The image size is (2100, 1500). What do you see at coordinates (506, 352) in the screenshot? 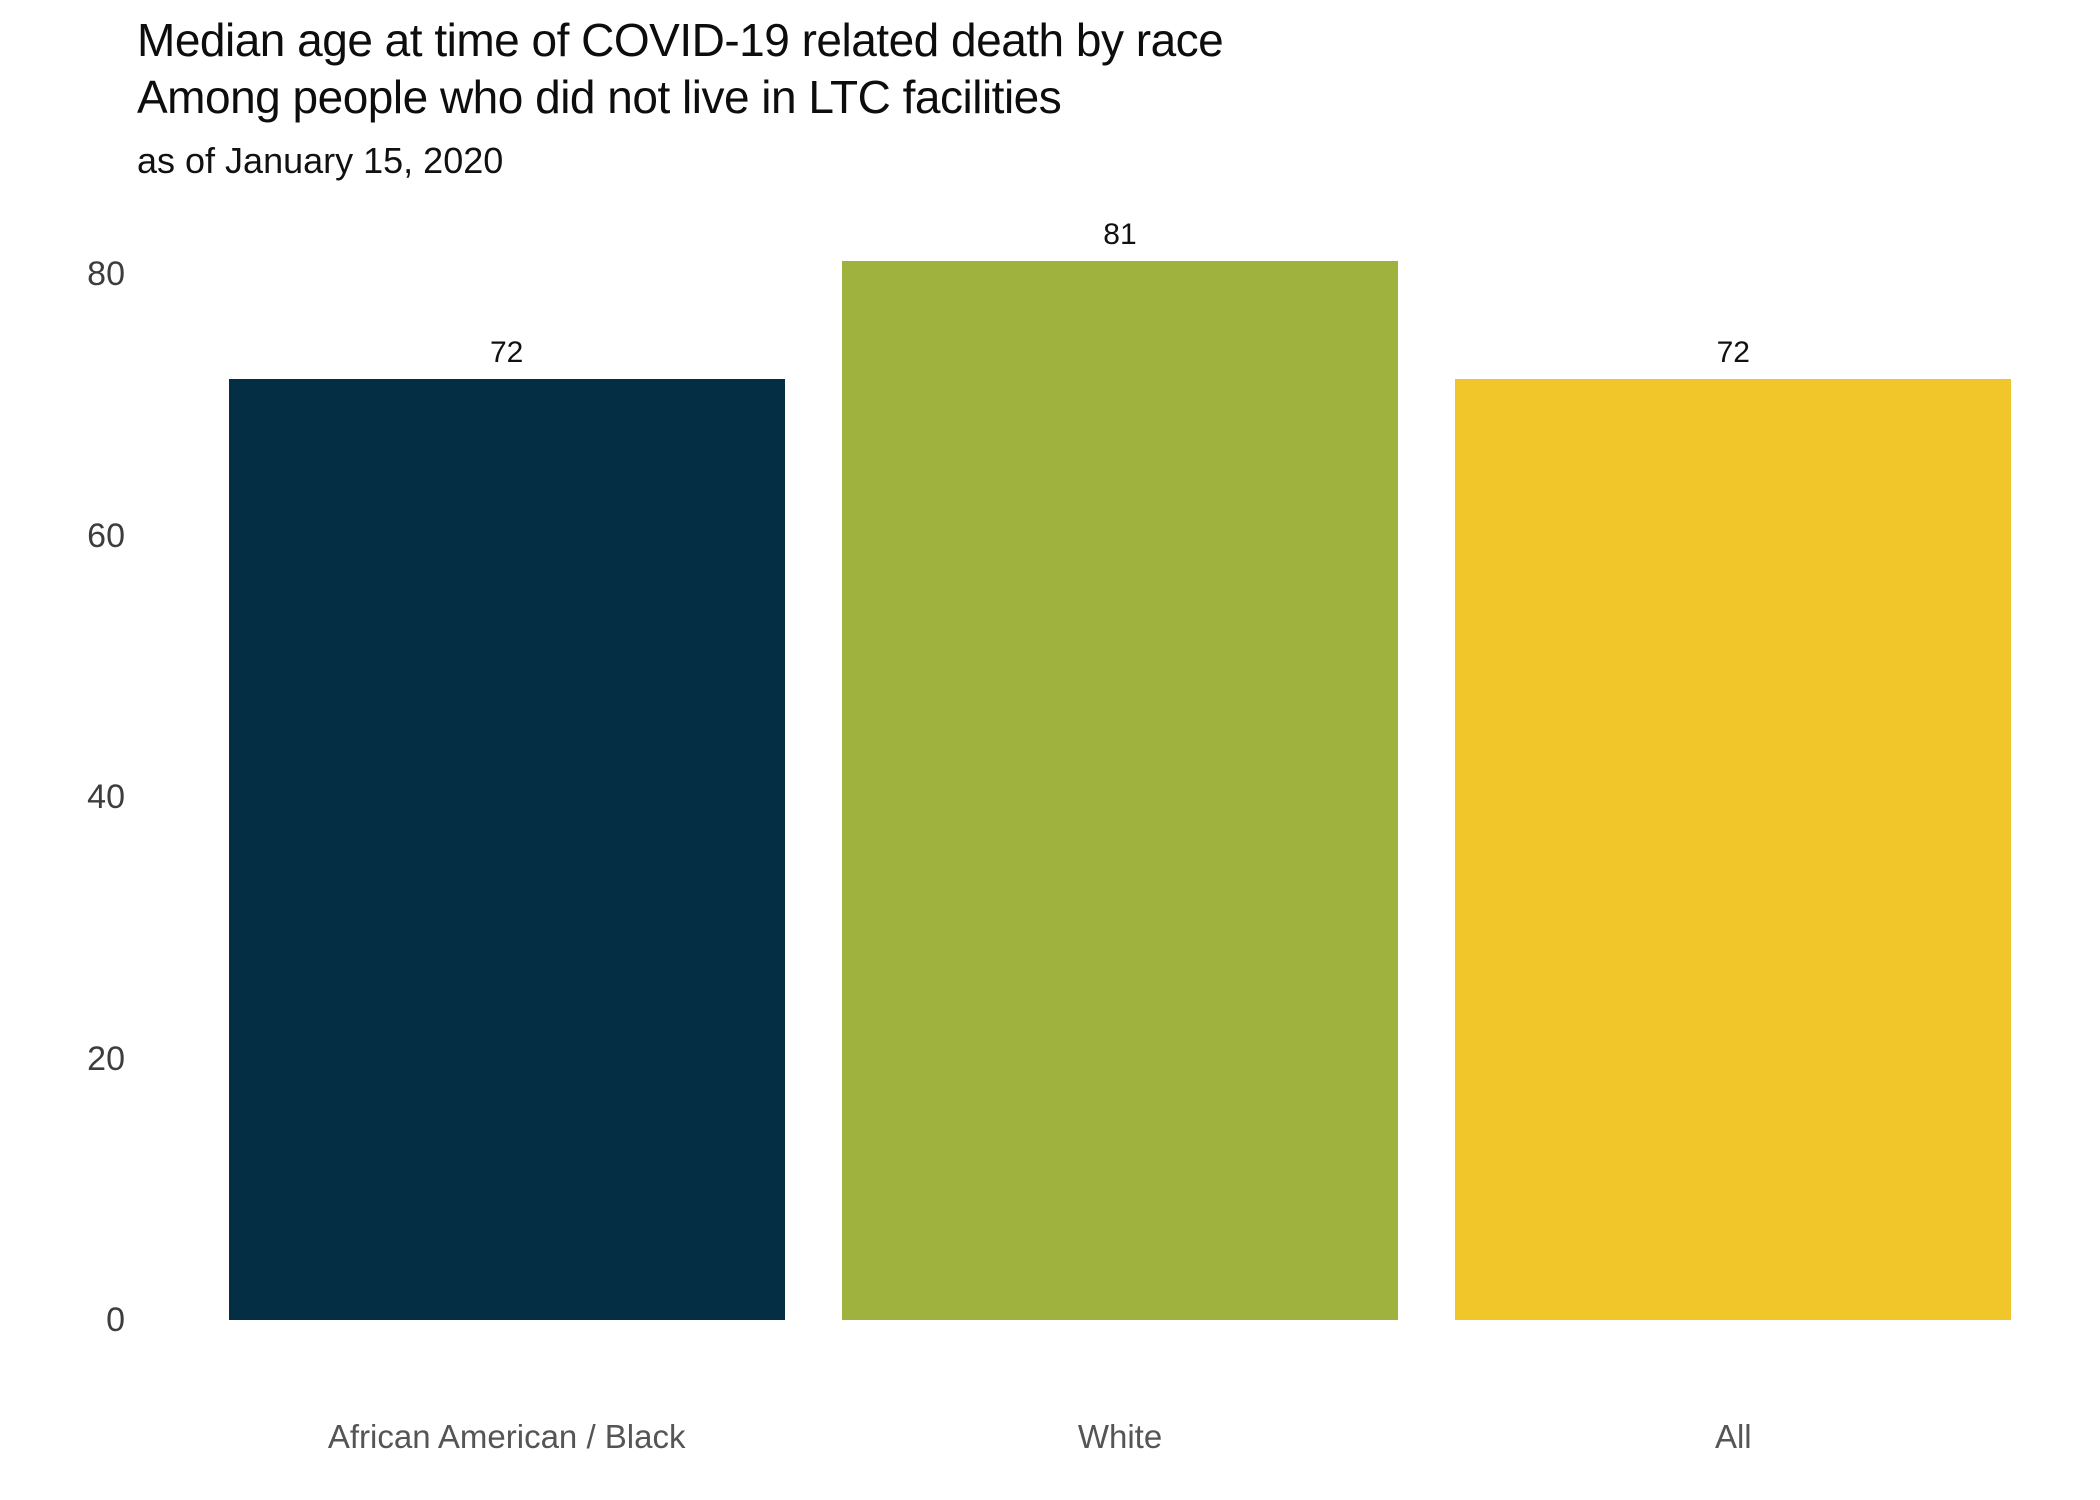
I see `bar-value-label-african-american-black: 72` at bounding box center [506, 352].